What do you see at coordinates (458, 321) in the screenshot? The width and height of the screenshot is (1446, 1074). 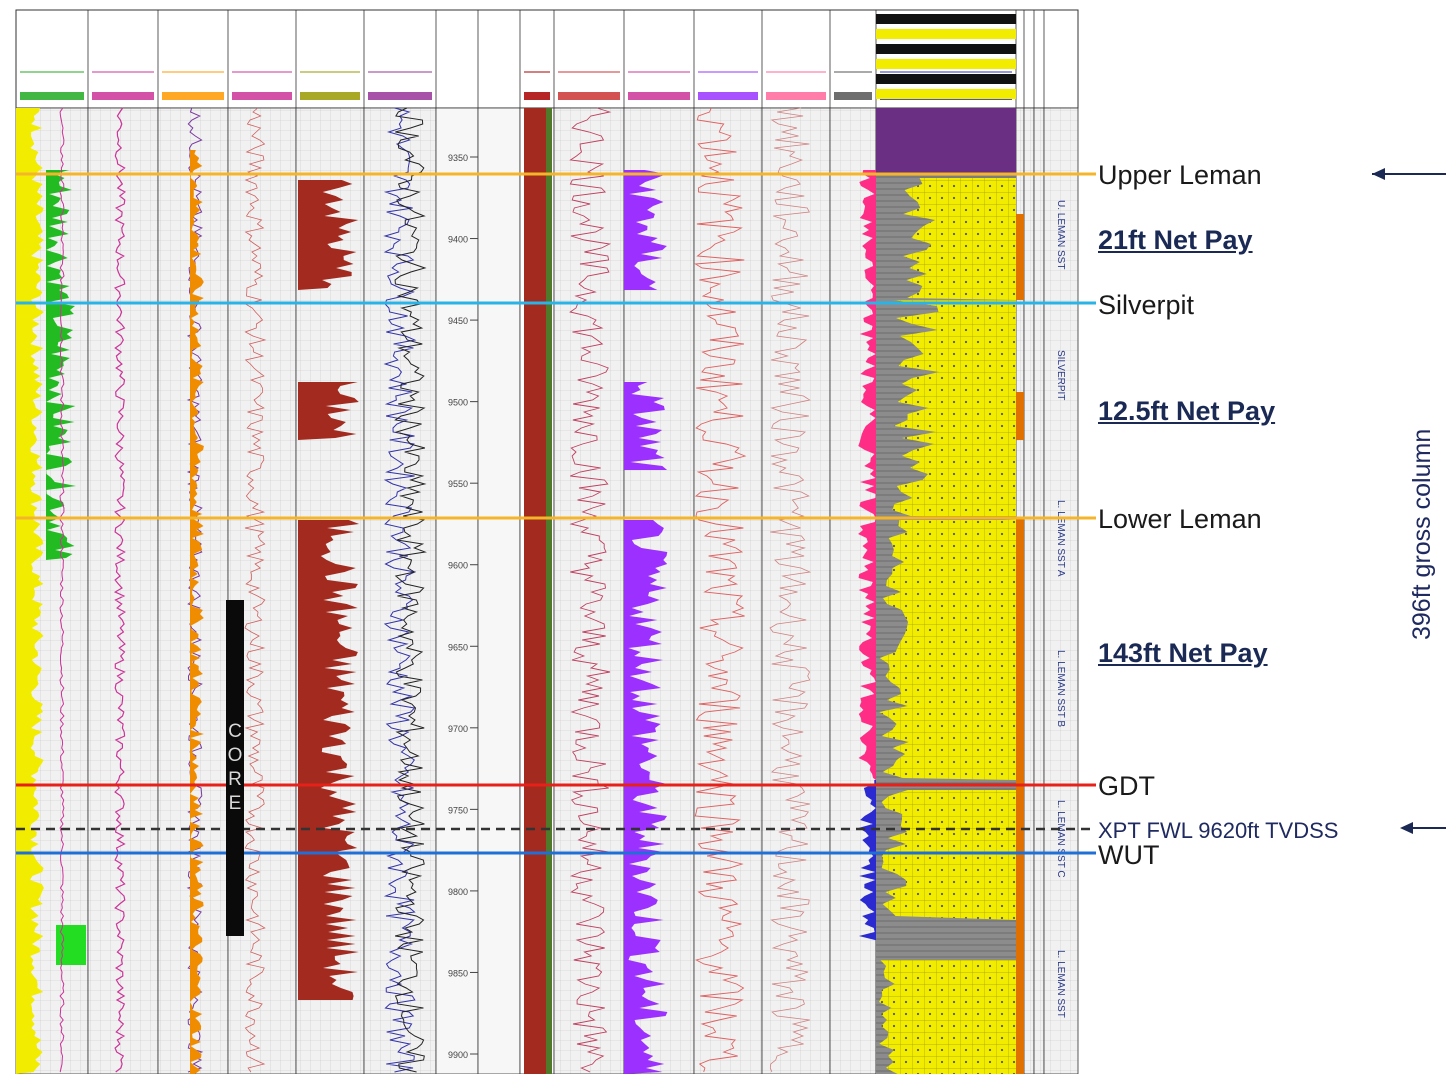 I see `depth-tick-label: 9450` at bounding box center [458, 321].